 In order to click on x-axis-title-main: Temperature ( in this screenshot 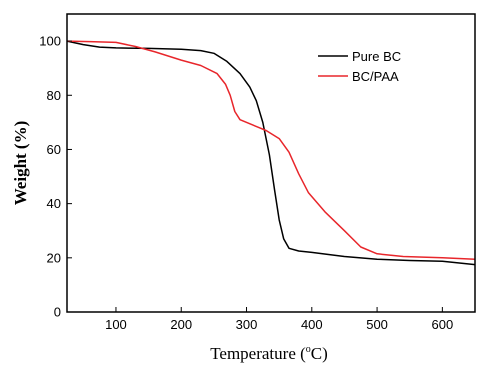, I will do `click(258, 353)`.